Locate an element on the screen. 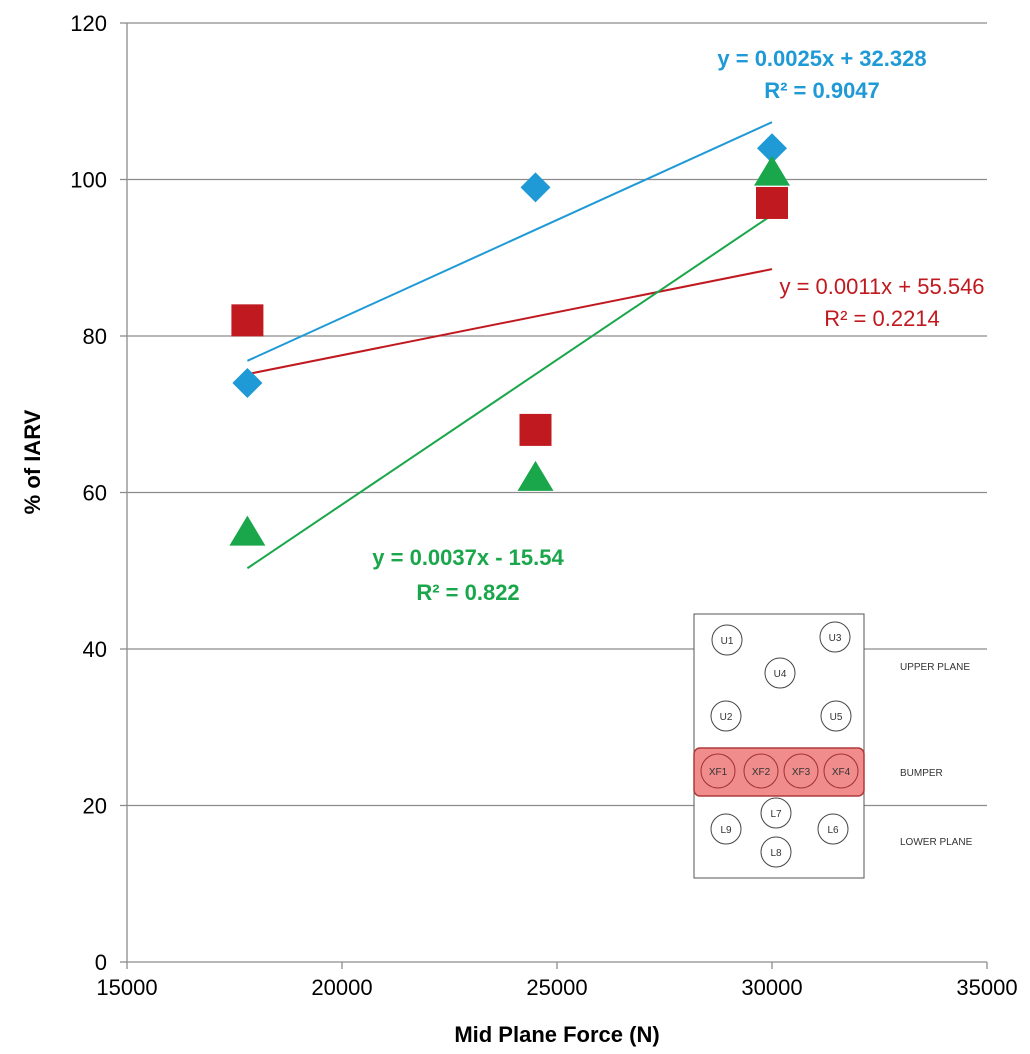 Image resolution: width=1030 pixels, height=1054 pixels. r2-blue: R² = 0.9047 is located at coordinates (822, 90).